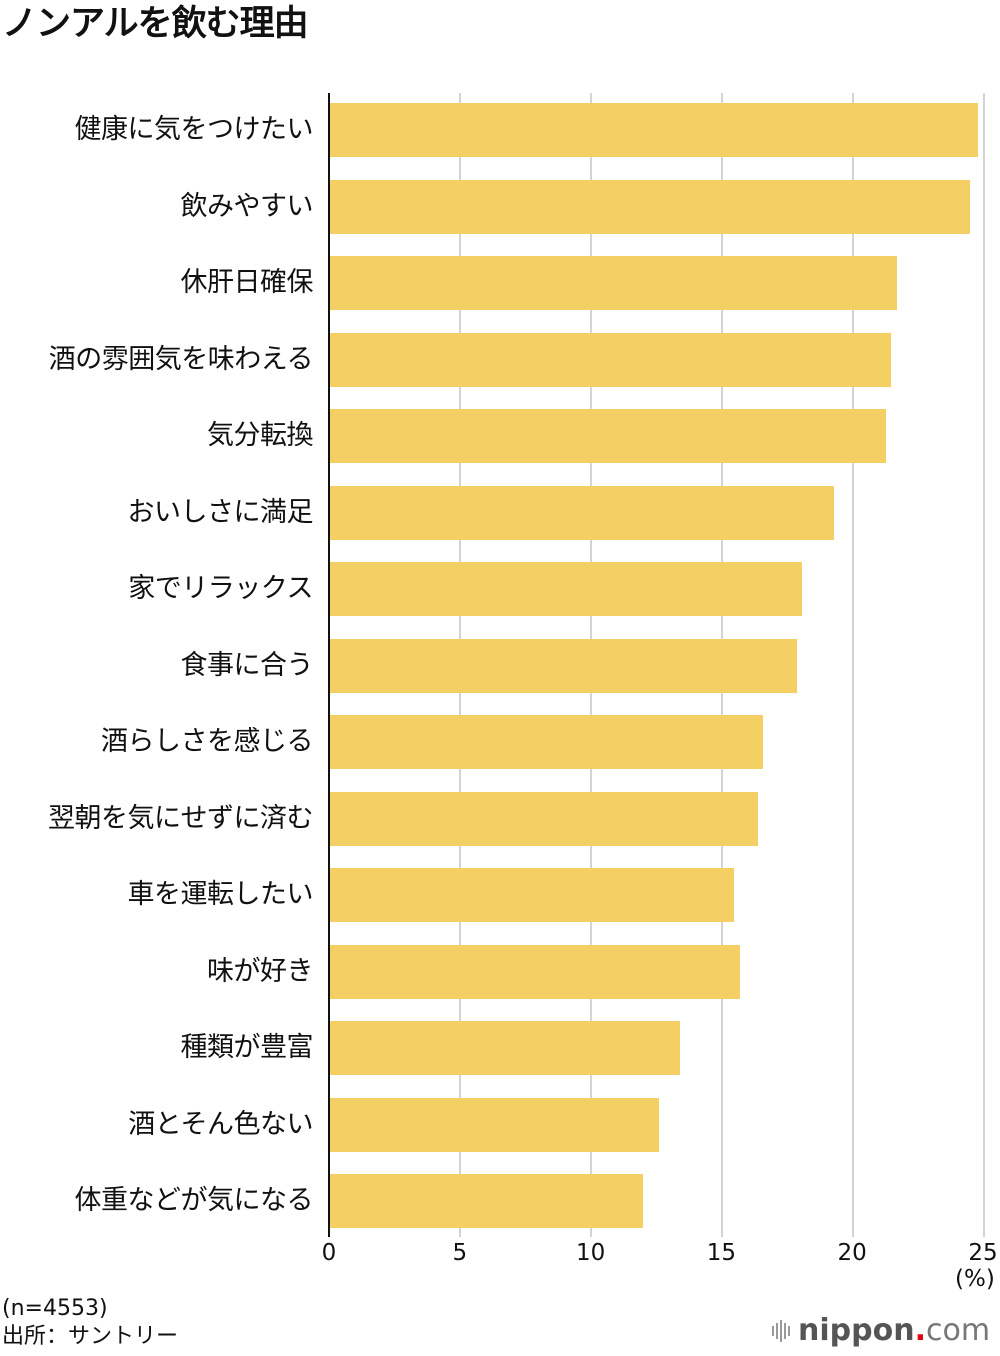 This screenshot has width=1000, height=1356. Describe the element at coordinates (260, 971) in the screenshot. I see `category-label: 味が好き` at that location.